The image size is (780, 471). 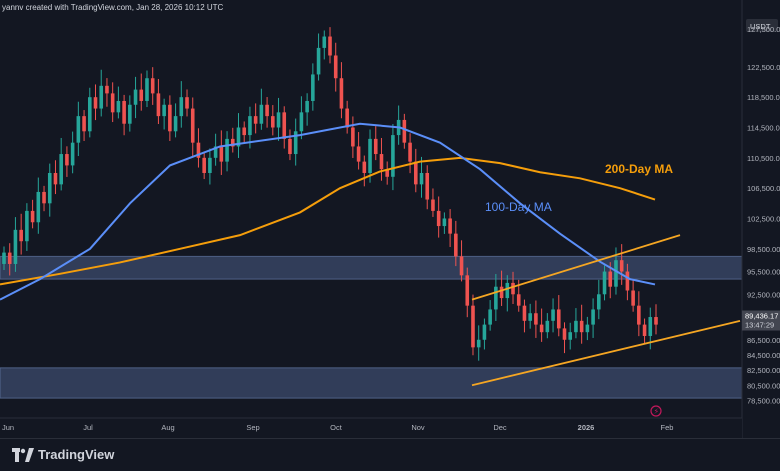 I want to click on event-marker-icon, so click(x=656, y=411).